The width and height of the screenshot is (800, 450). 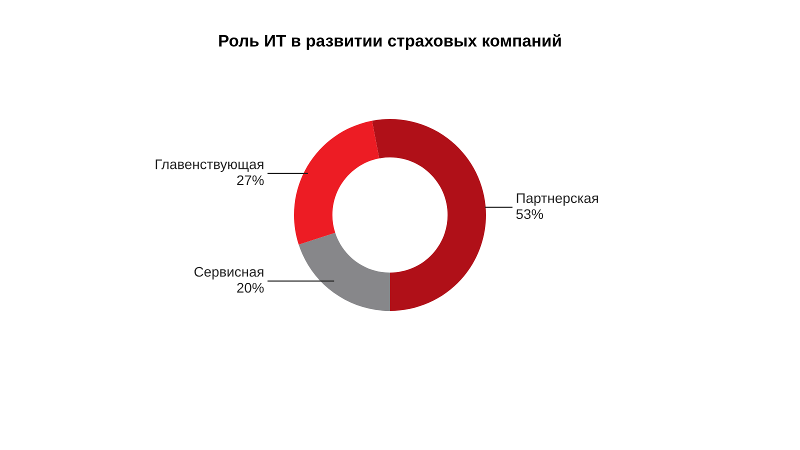 I want to click on chart-title: Роль ИТ в развитии страховых компаний, so click(x=390, y=42).